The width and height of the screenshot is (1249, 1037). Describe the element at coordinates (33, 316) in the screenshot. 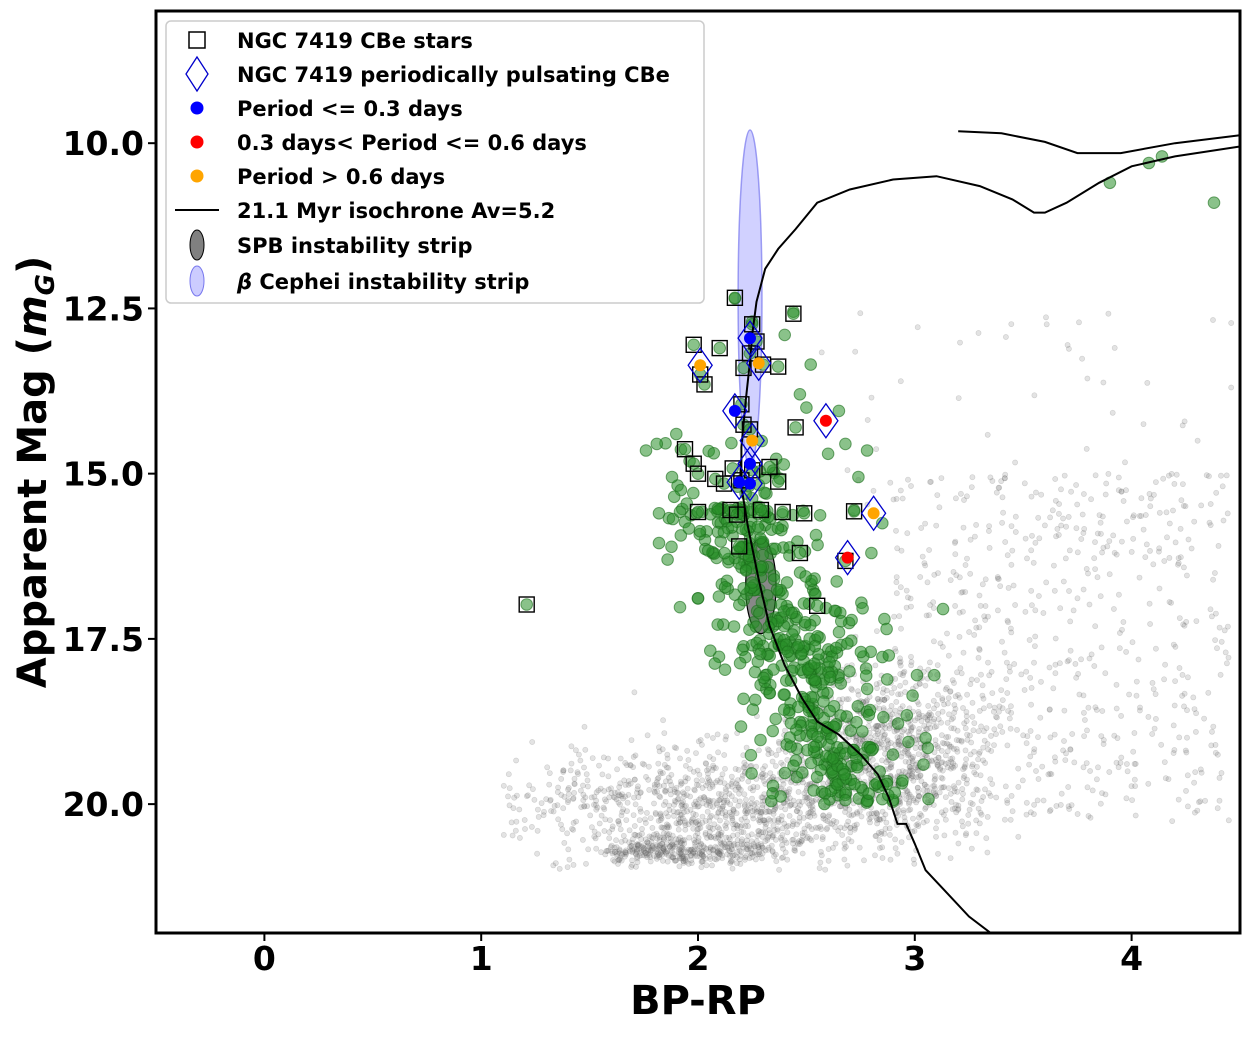

I see `y-axis-title-symbol: m` at that location.